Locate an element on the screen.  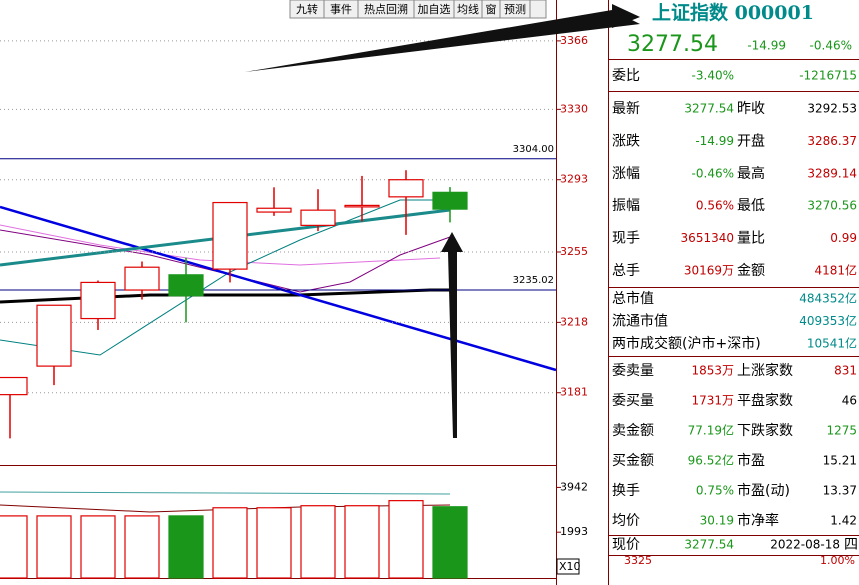
value: 3270.56 is located at coordinates (832, 206).